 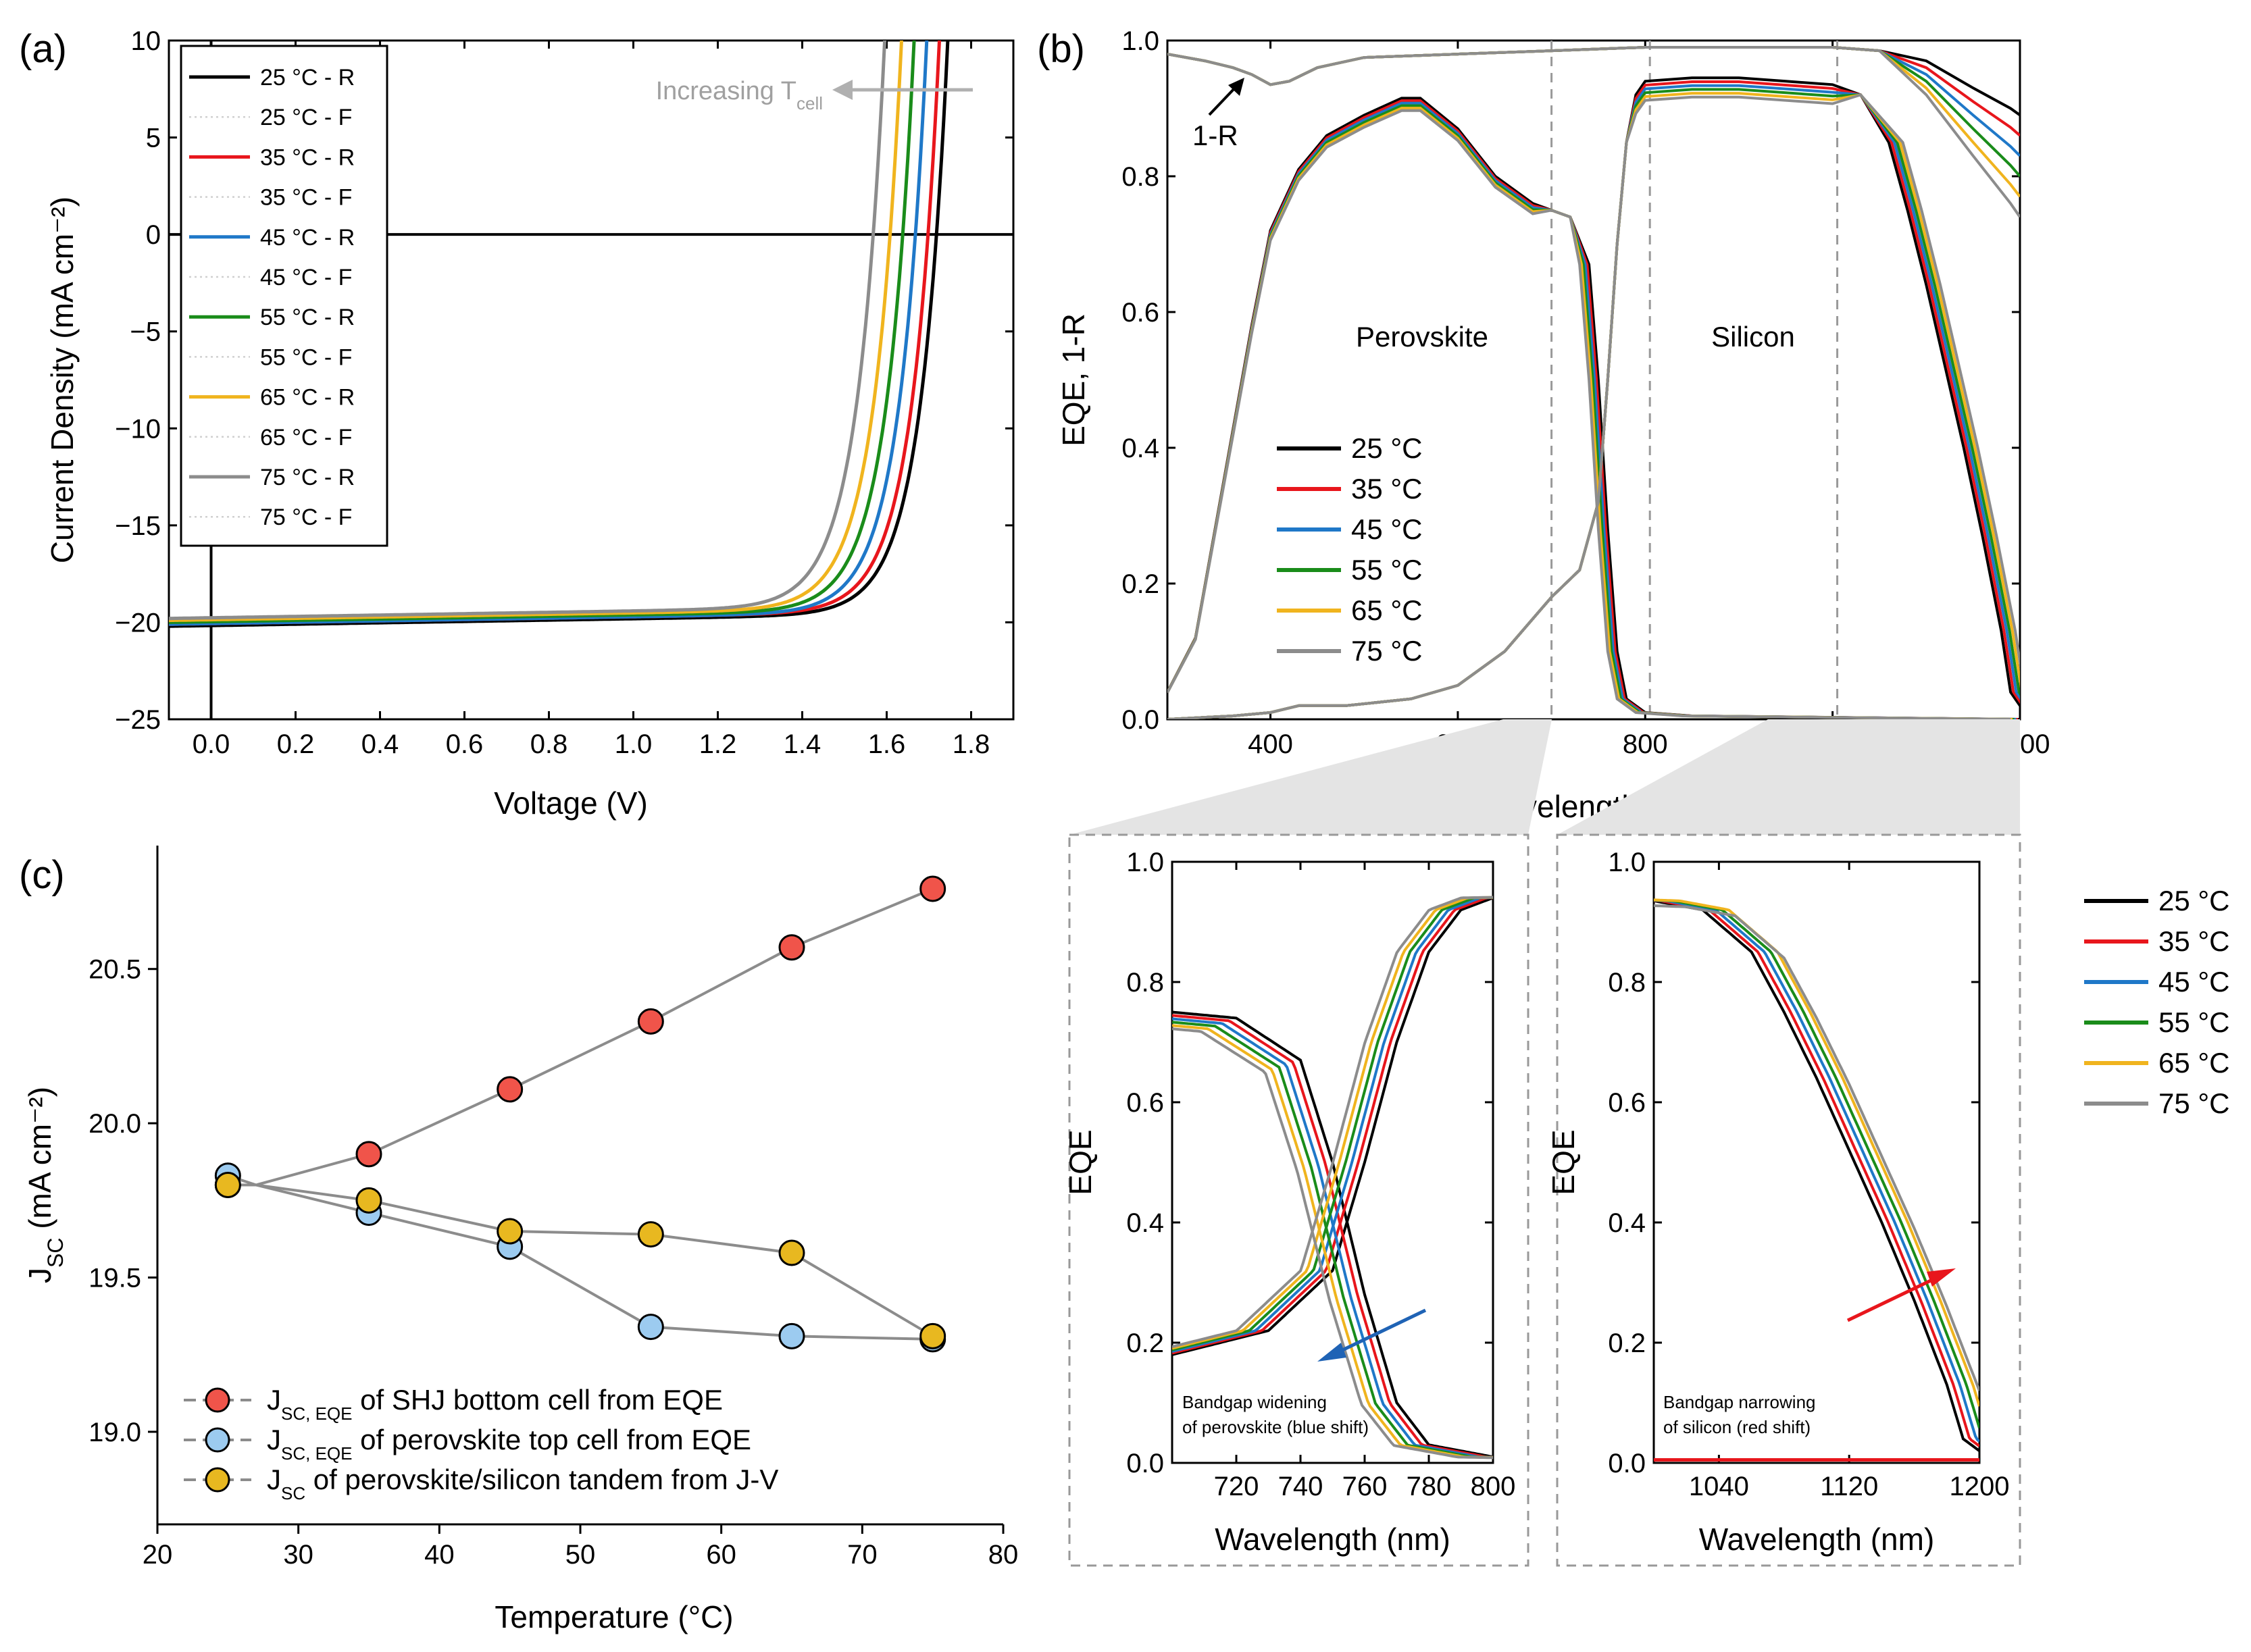 I want to click on legend-item: JSC, EQE of perovskite top cell from EQE, so click(x=509, y=1444).